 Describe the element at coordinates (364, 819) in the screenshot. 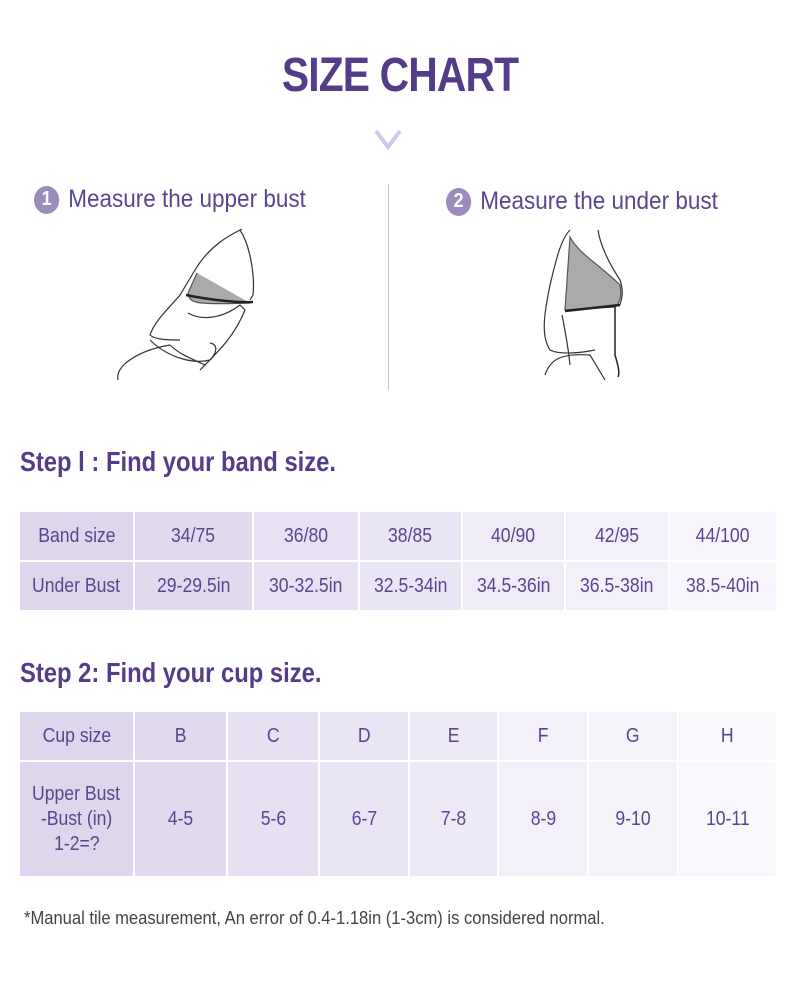

I see `table-cell: 6-7` at that location.